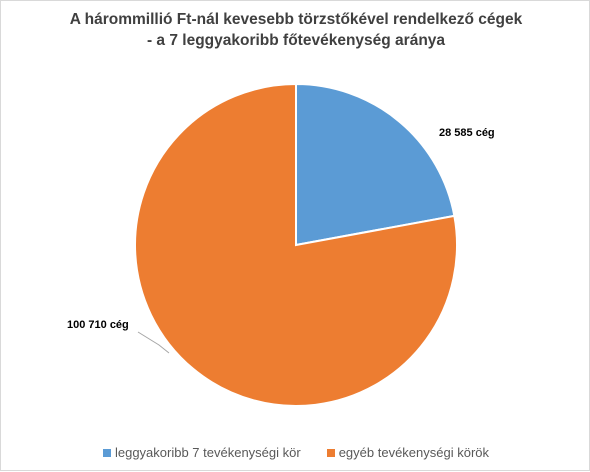 The height and width of the screenshot is (472, 590). Describe the element at coordinates (375, 164) in the screenshot. I see `pie-slice-top7` at that location.